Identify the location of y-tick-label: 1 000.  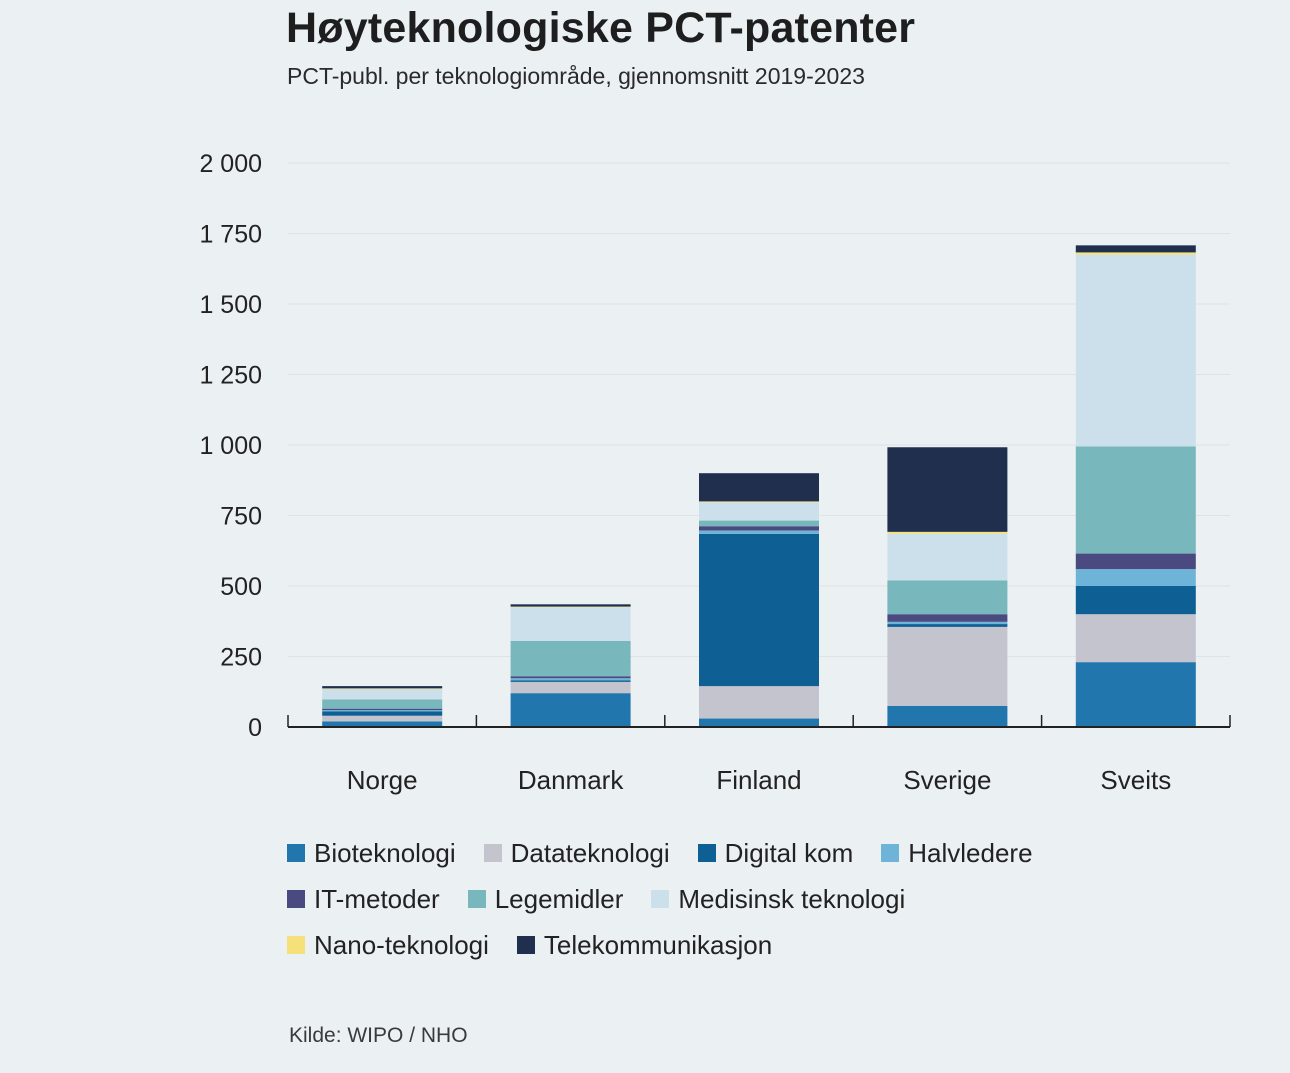
(230, 446).